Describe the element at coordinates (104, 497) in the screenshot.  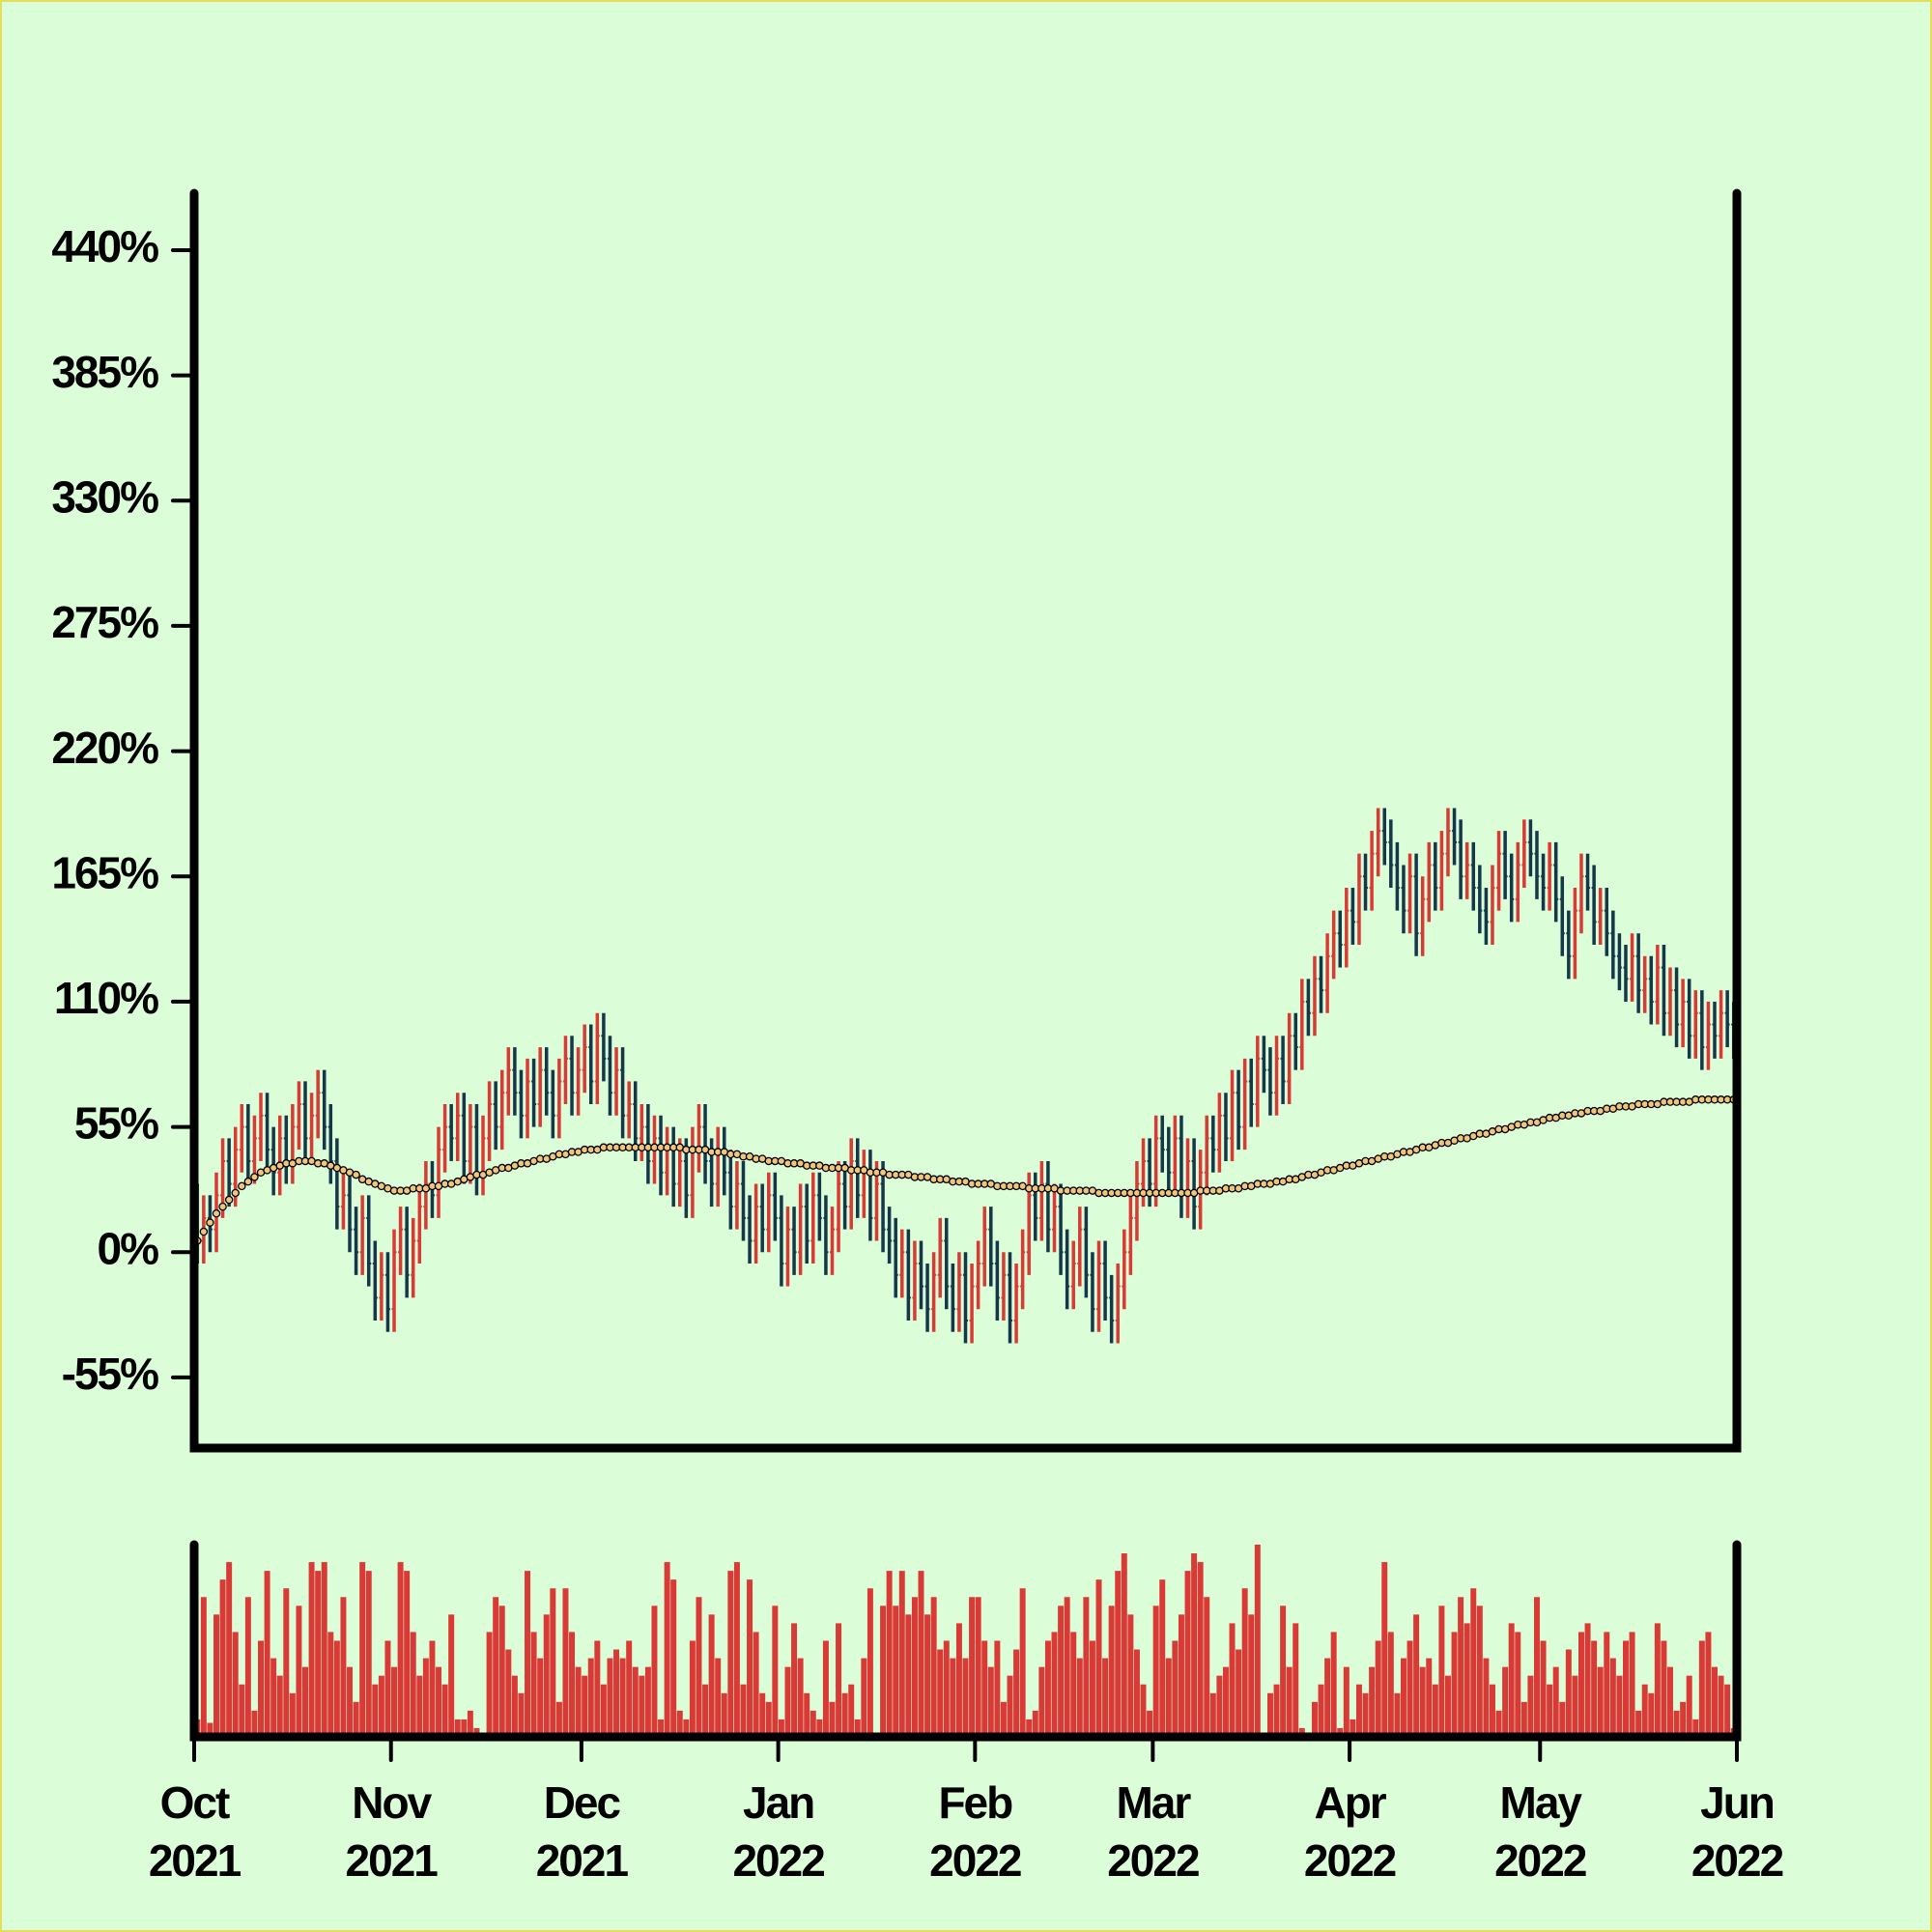
I see `y-tick-label: 330%` at that location.